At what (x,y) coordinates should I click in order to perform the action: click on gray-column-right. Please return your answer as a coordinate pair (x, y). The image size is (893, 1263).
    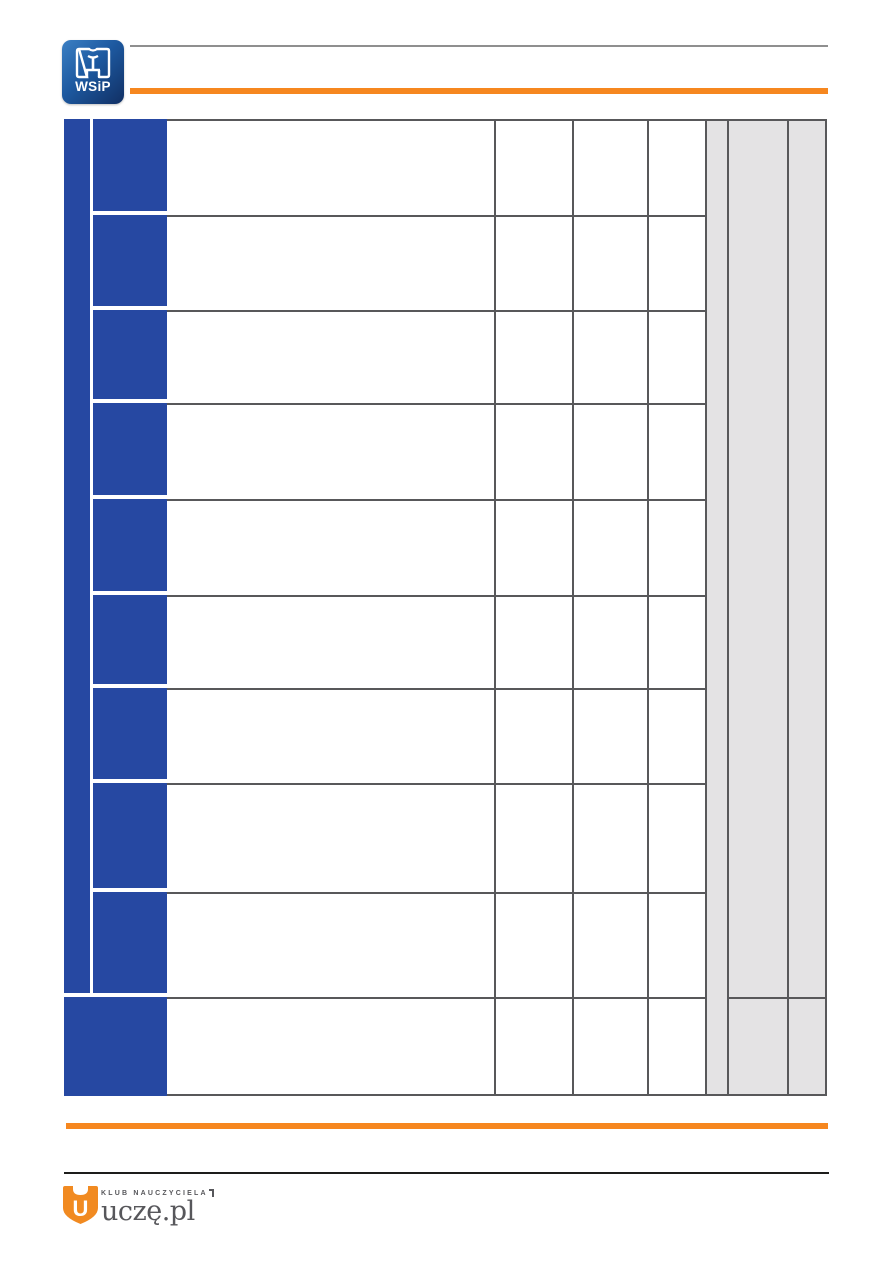
    Looking at the image, I should click on (807, 607).